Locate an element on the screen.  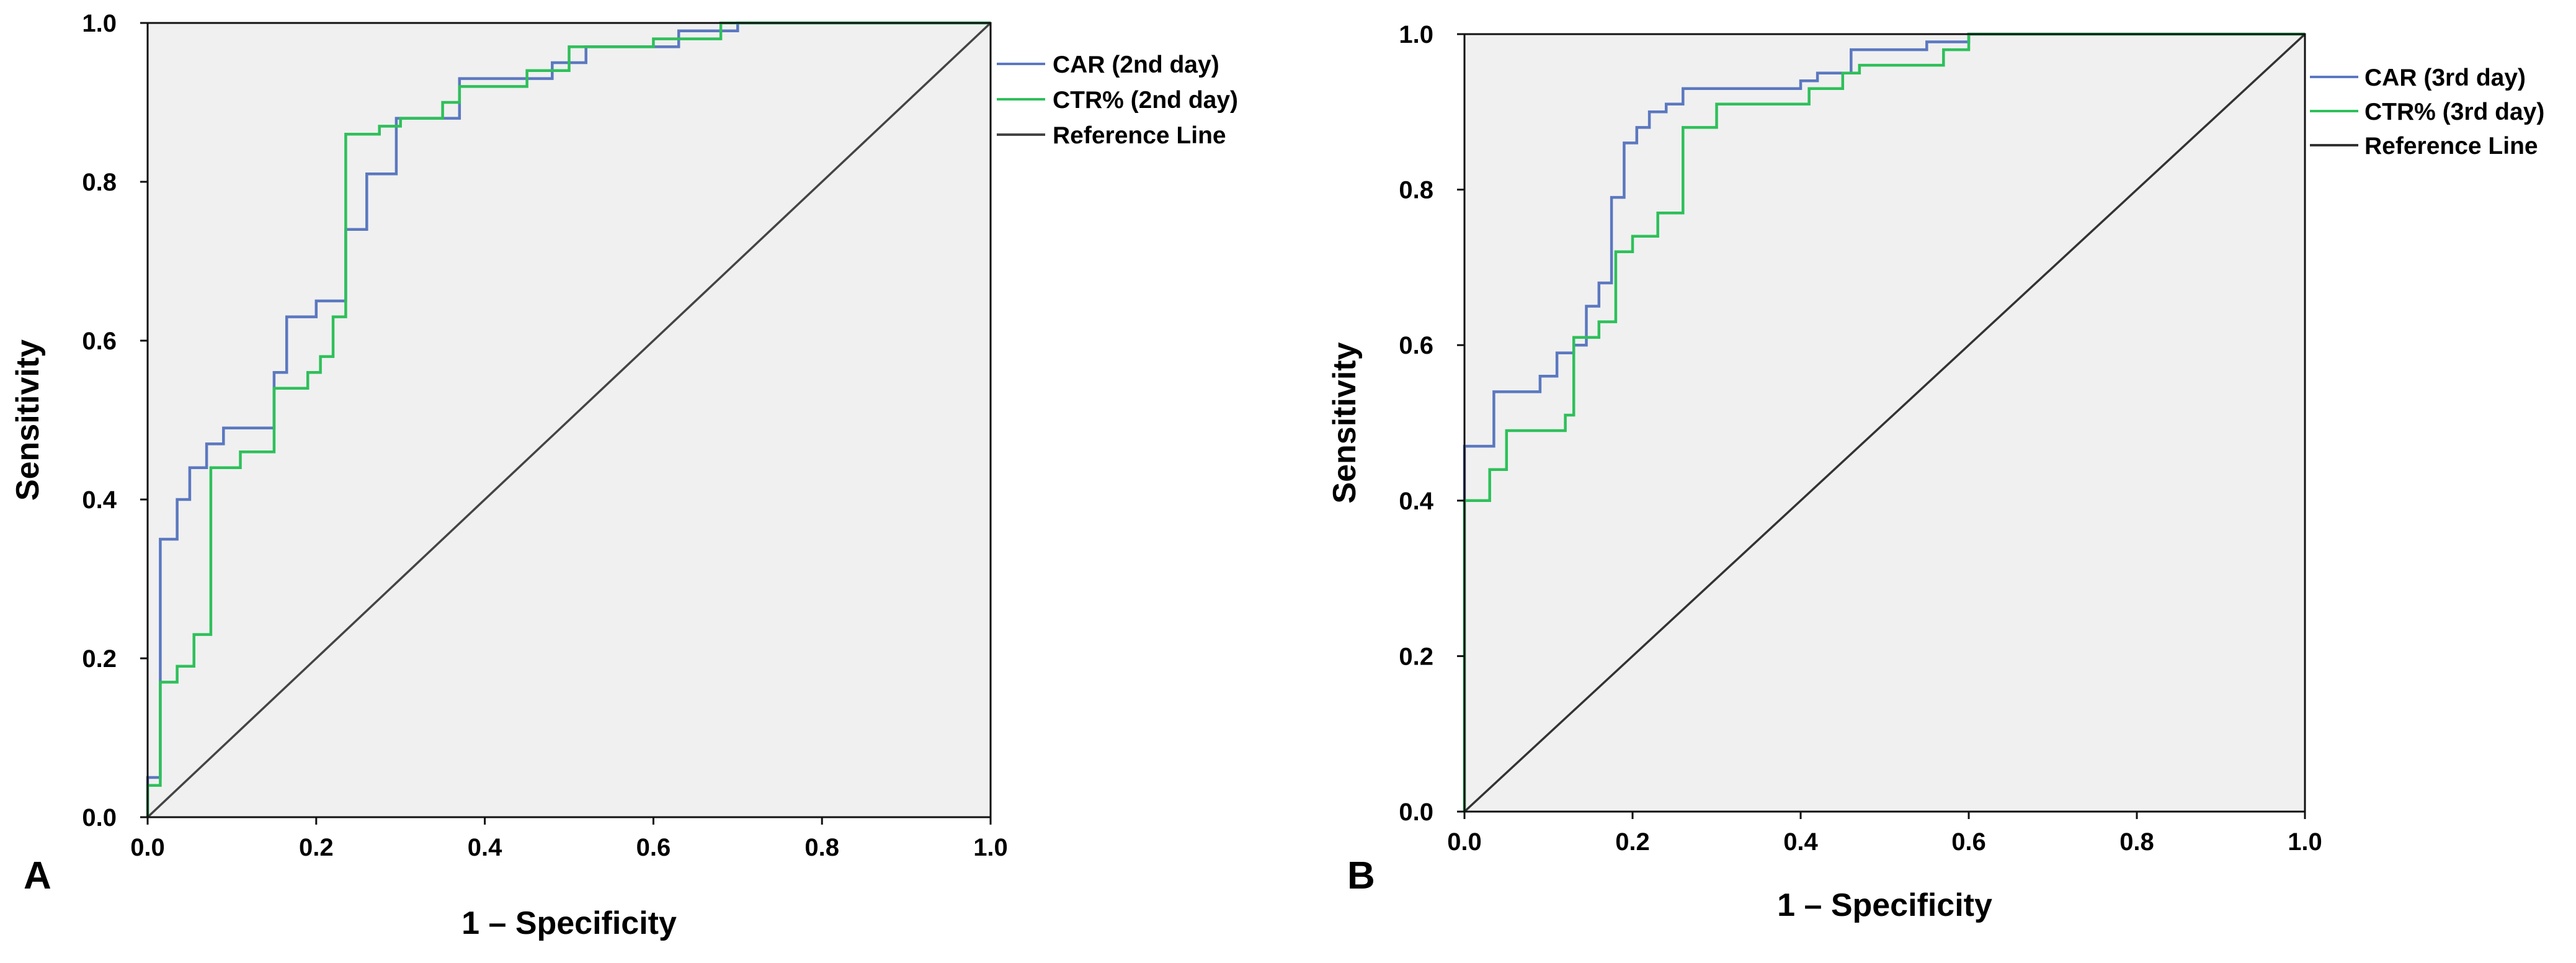
legend-label: CAR (2nd day) is located at coordinates (1136, 65).